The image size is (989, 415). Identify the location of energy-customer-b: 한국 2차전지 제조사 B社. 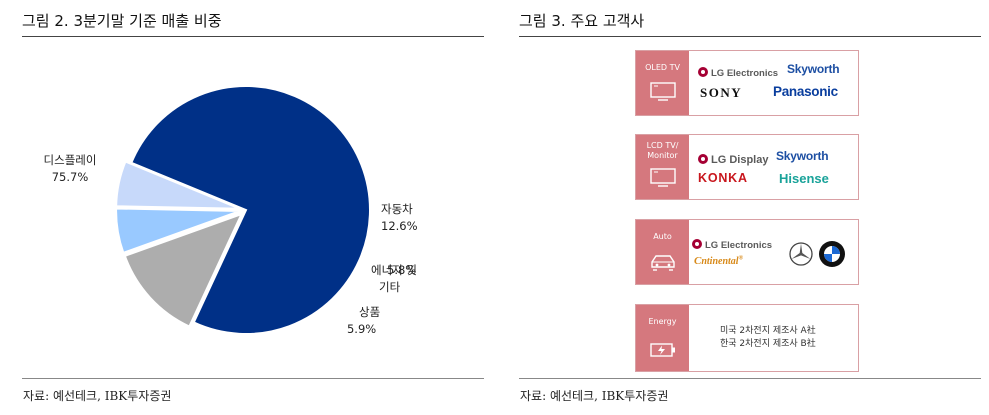
(768, 344).